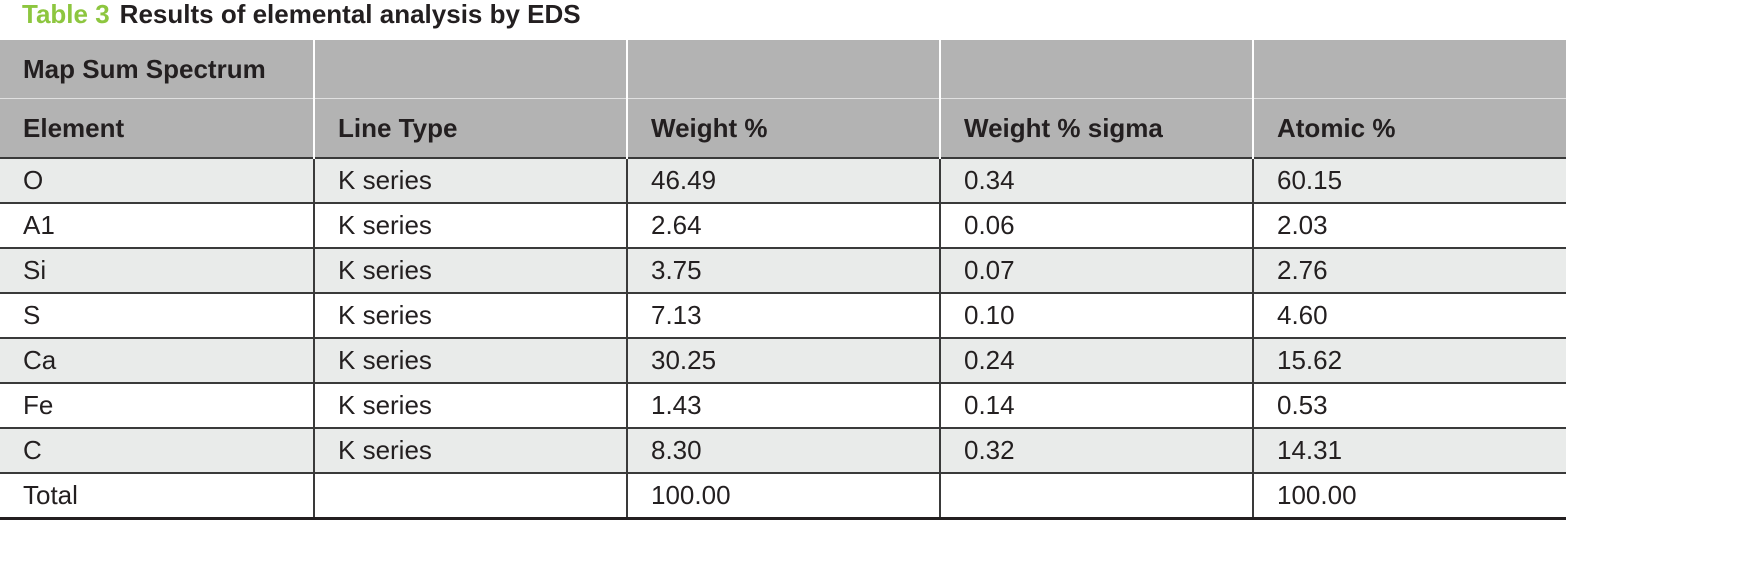 Image resolution: width=1762 pixels, height=581 pixels. What do you see at coordinates (157, 315) in the screenshot?
I see `cell: S` at bounding box center [157, 315].